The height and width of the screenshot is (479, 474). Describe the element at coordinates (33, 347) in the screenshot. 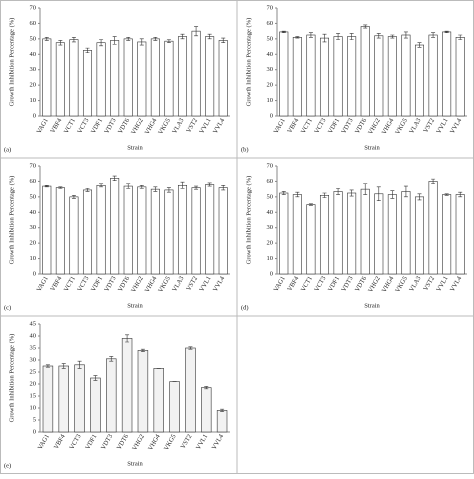

I see `y-tick-label: 35` at that location.